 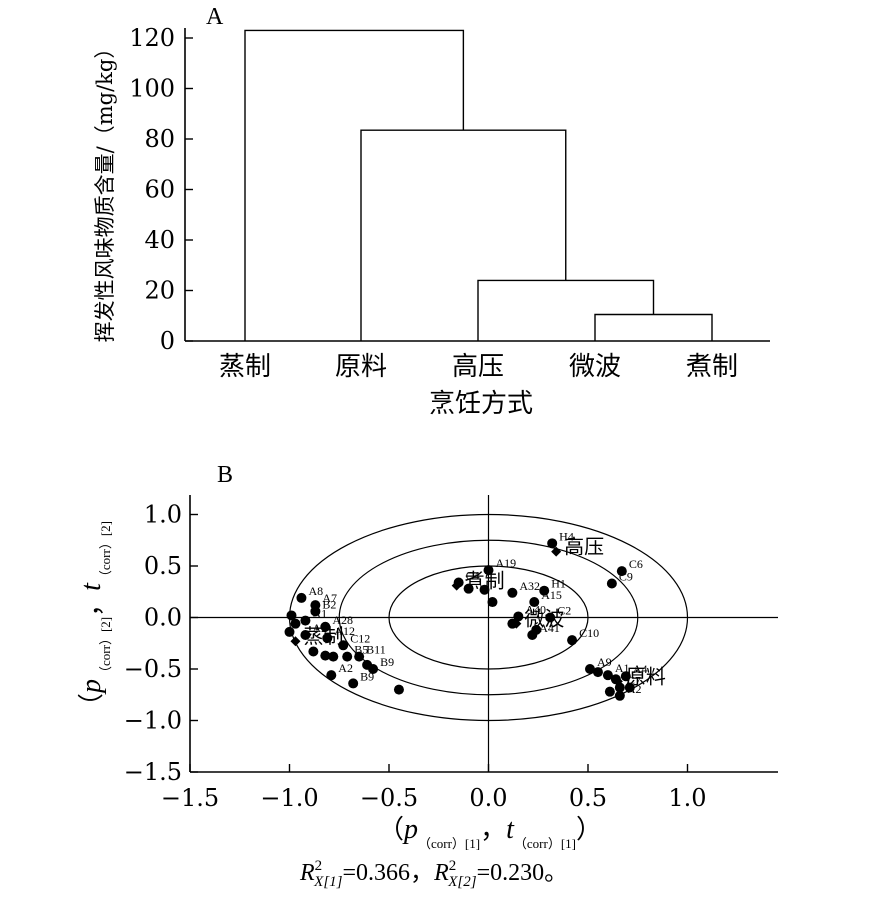 What do you see at coordinates (551, 595) in the screenshot?
I see `score-point-label: A15` at bounding box center [551, 595].